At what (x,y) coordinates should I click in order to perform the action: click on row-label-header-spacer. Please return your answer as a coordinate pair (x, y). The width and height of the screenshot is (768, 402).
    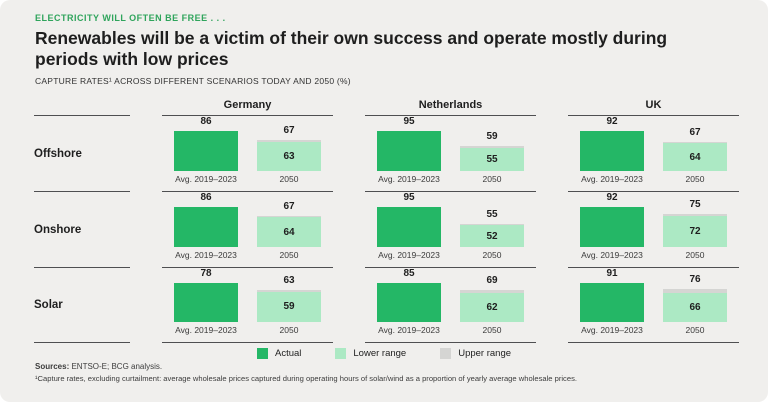
    Looking at the image, I should click on (82, 105).